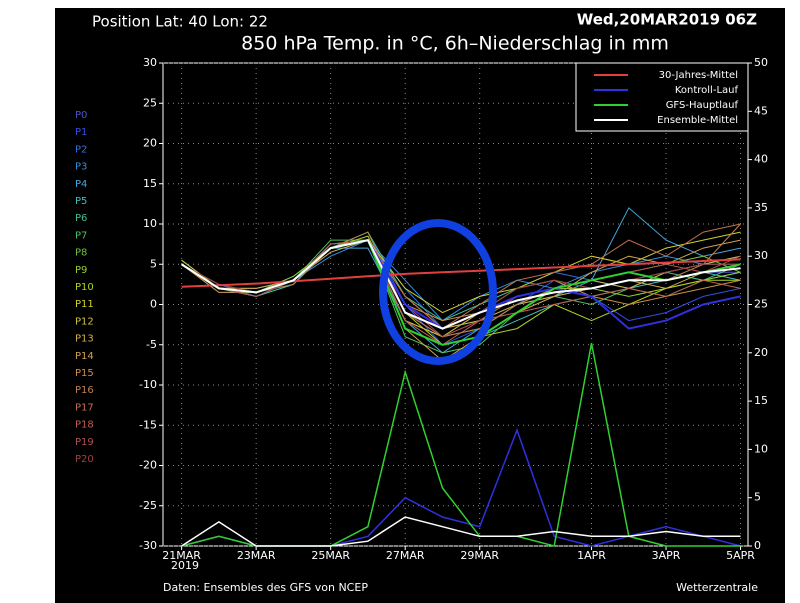  What do you see at coordinates (151, 344) in the screenshot?
I see `y-tick-label: -5` at bounding box center [151, 344].